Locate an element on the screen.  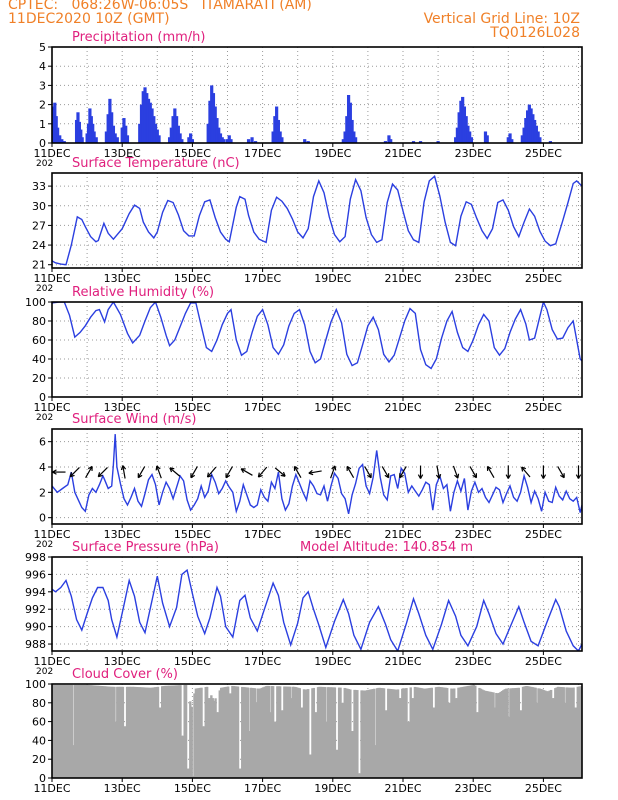
x-tick-label: 11DEC is located at coordinates (51, 534).